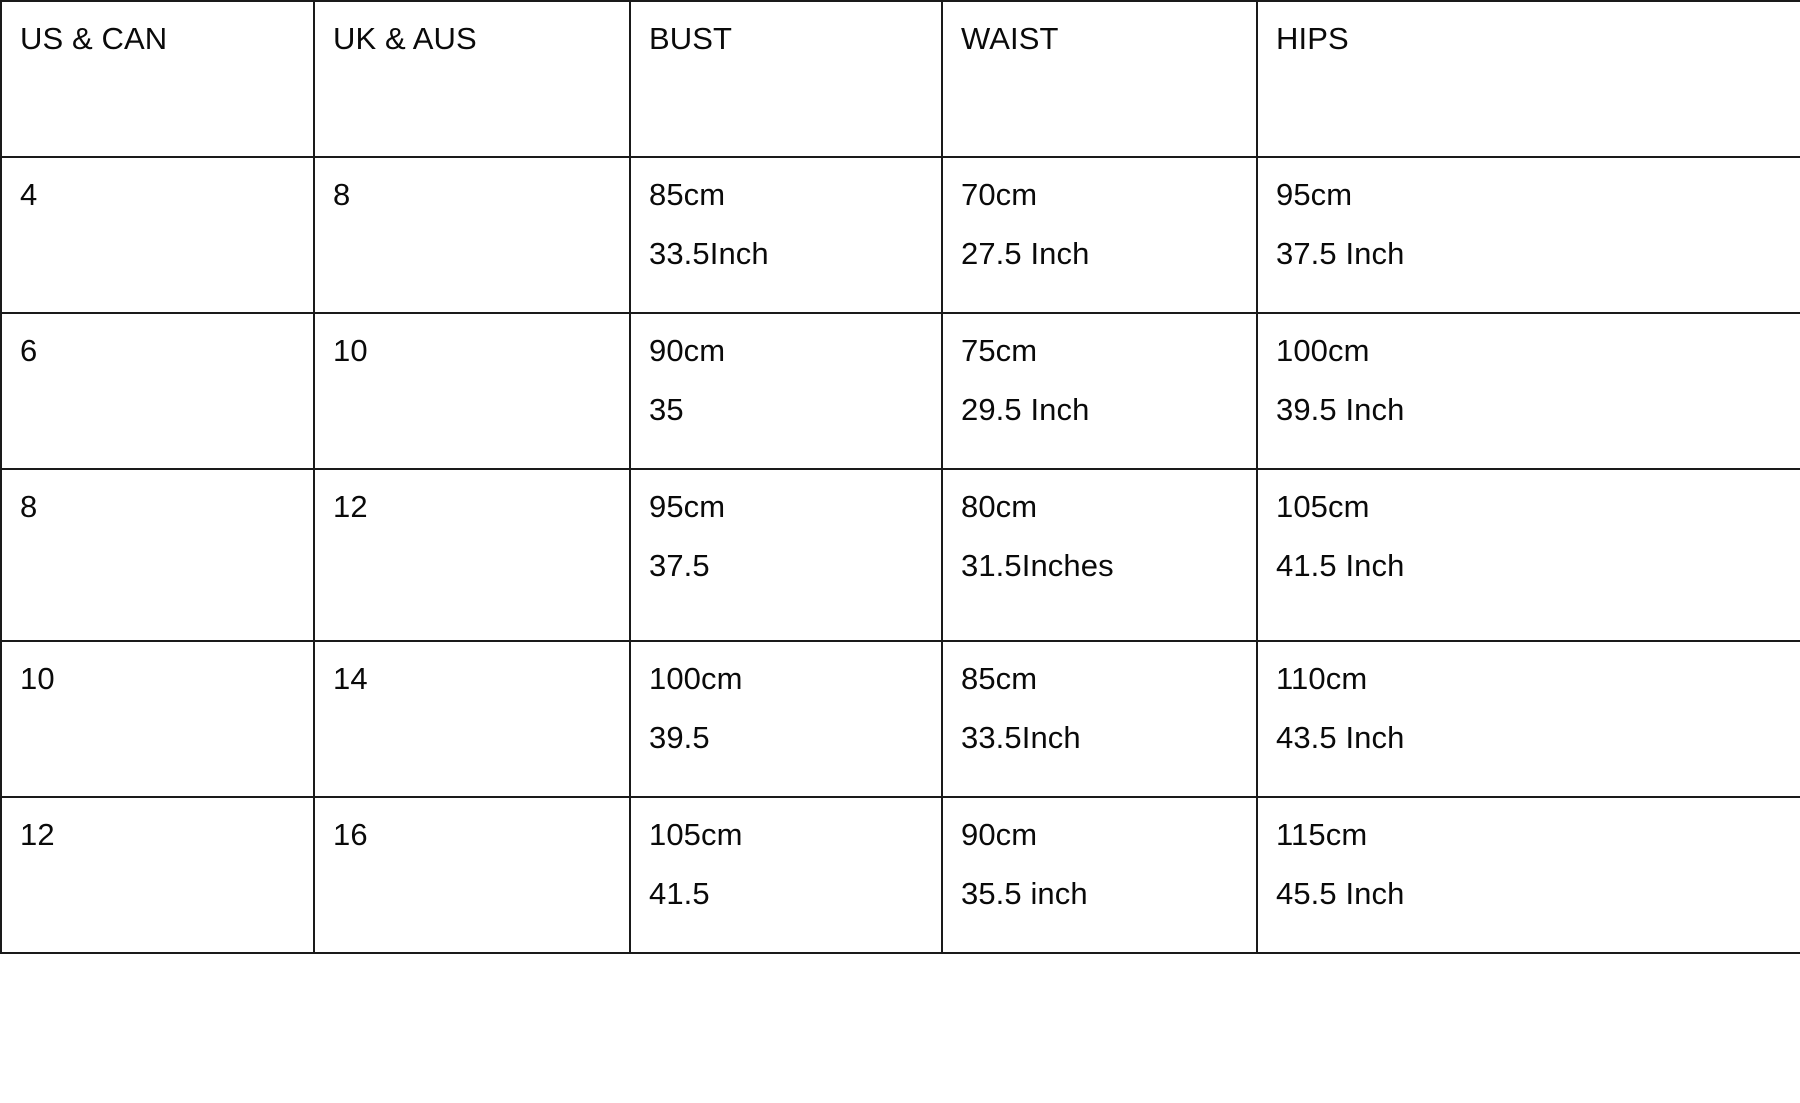 Image resolution: width=1800 pixels, height=1103 pixels. What do you see at coordinates (1528, 391) in the screenshot?
I see `cell-hips: 100cm 39.5 Inch` at bounding box center [1528, 391].